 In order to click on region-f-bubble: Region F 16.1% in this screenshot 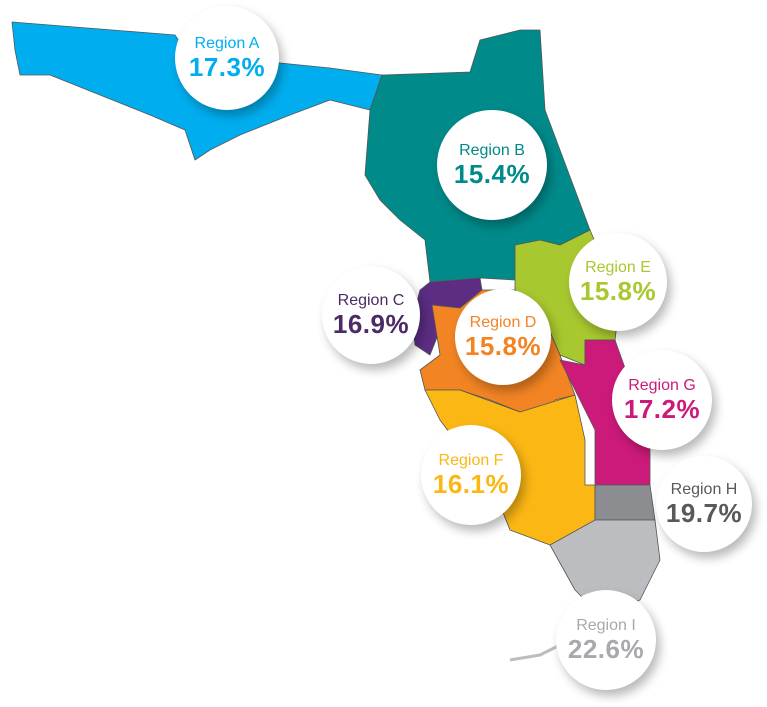, I will do `click(471, 475)`.